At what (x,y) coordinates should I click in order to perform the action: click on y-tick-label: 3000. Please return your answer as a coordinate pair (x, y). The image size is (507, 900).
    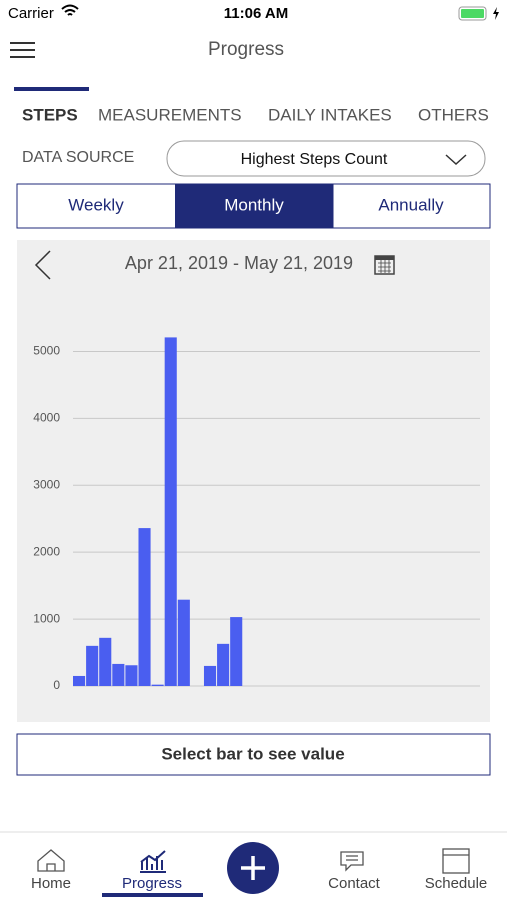
    Looking at the image, I should click on (46, 484).